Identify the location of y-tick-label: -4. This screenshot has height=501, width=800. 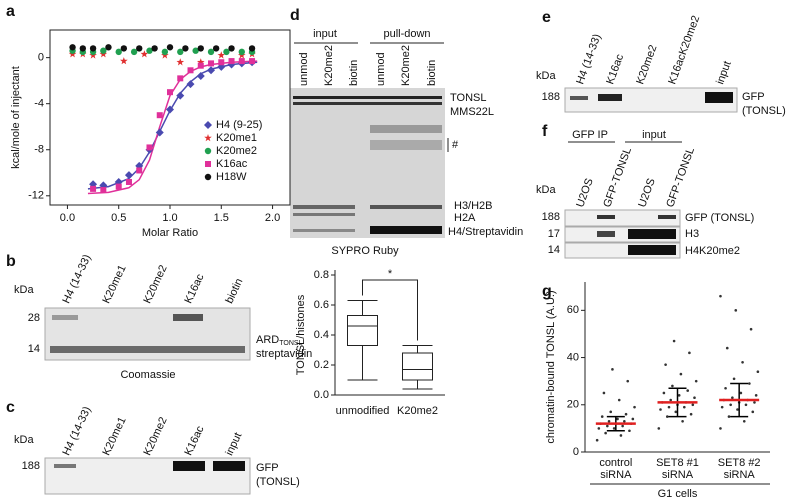
(39, 104).